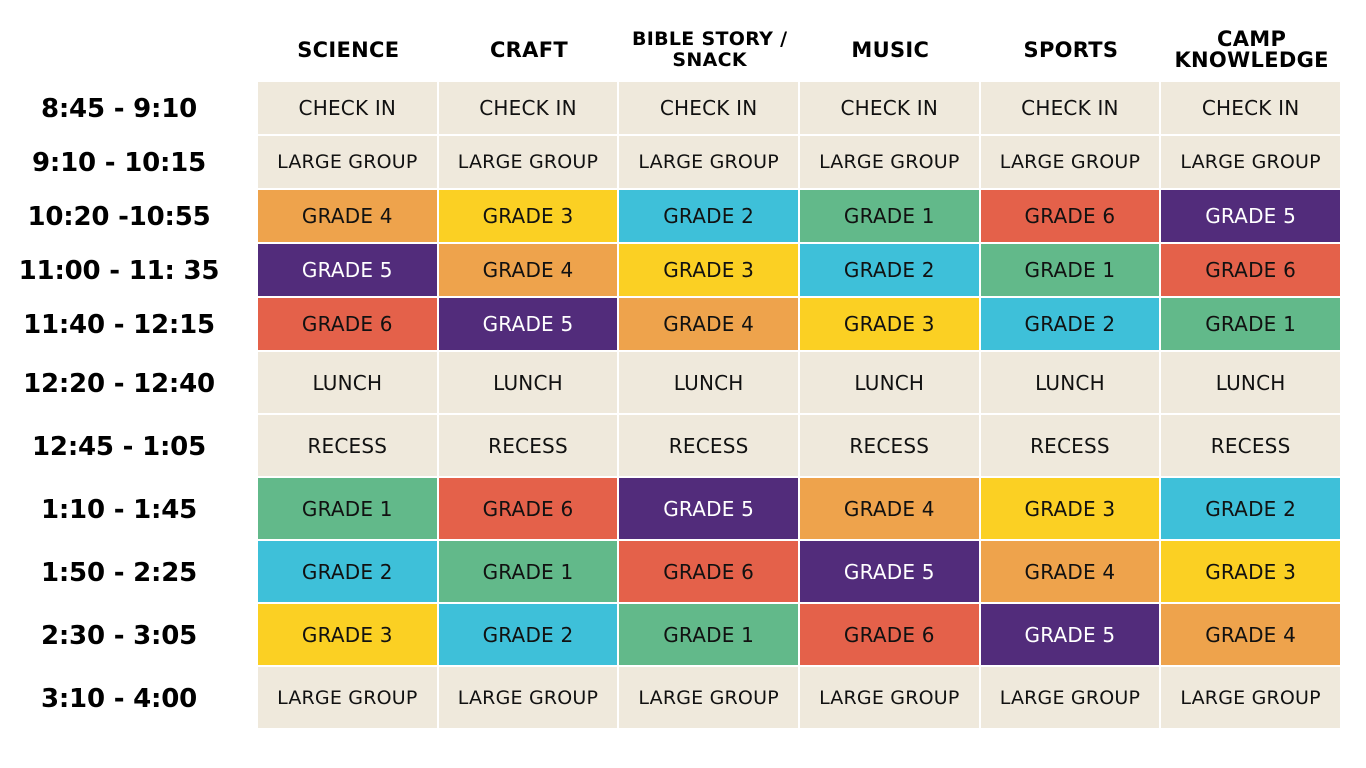 This screenshot has width=1366, height=768. I want to click on column-header-camp-knowledge: CAMP KNOWLEDGE, so click(1251, 49).